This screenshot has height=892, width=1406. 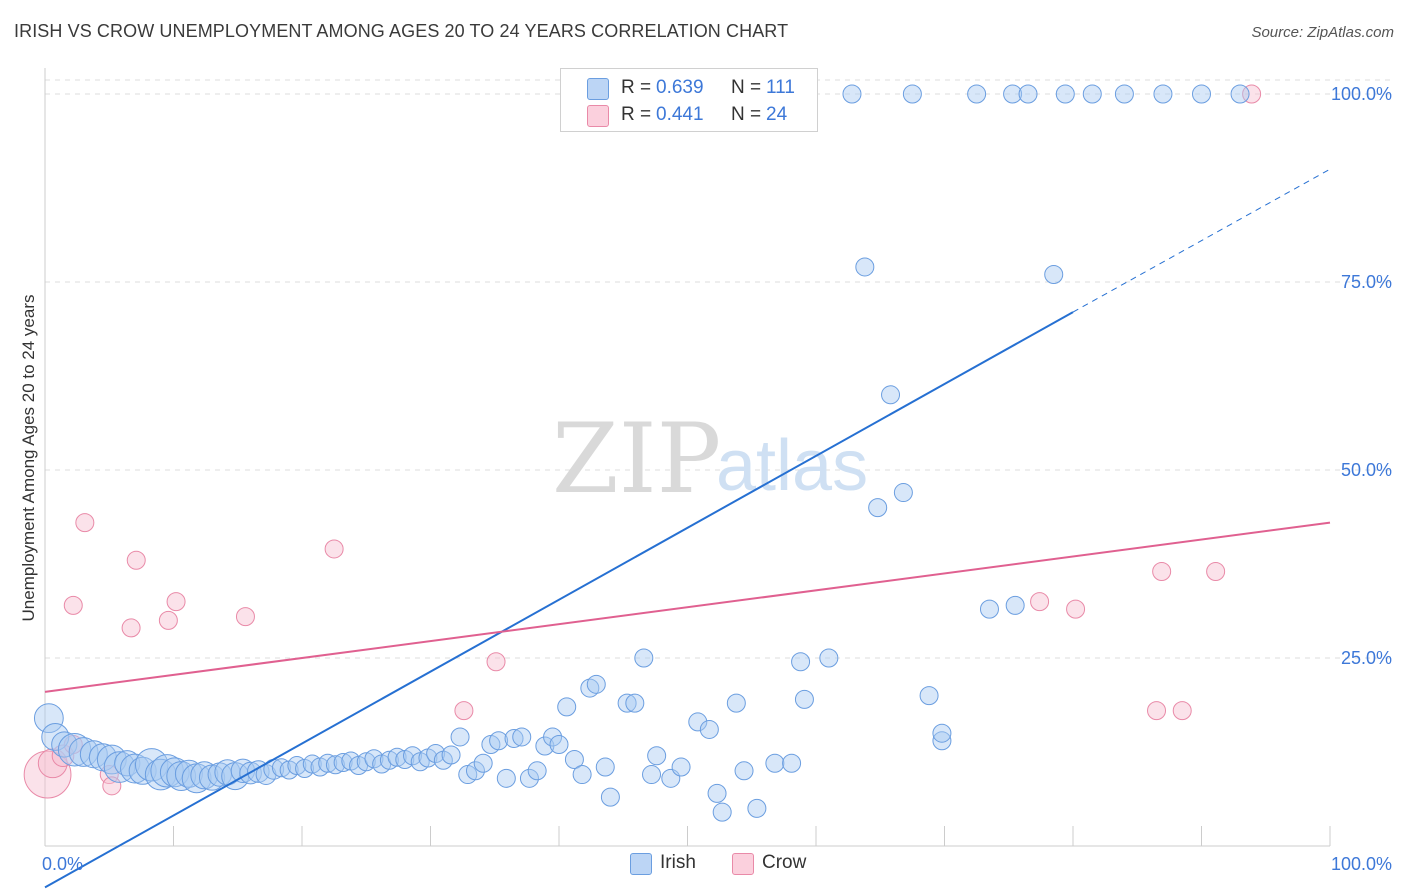 I want to click on crow-n-label: N =, so click(x=746, y=114).